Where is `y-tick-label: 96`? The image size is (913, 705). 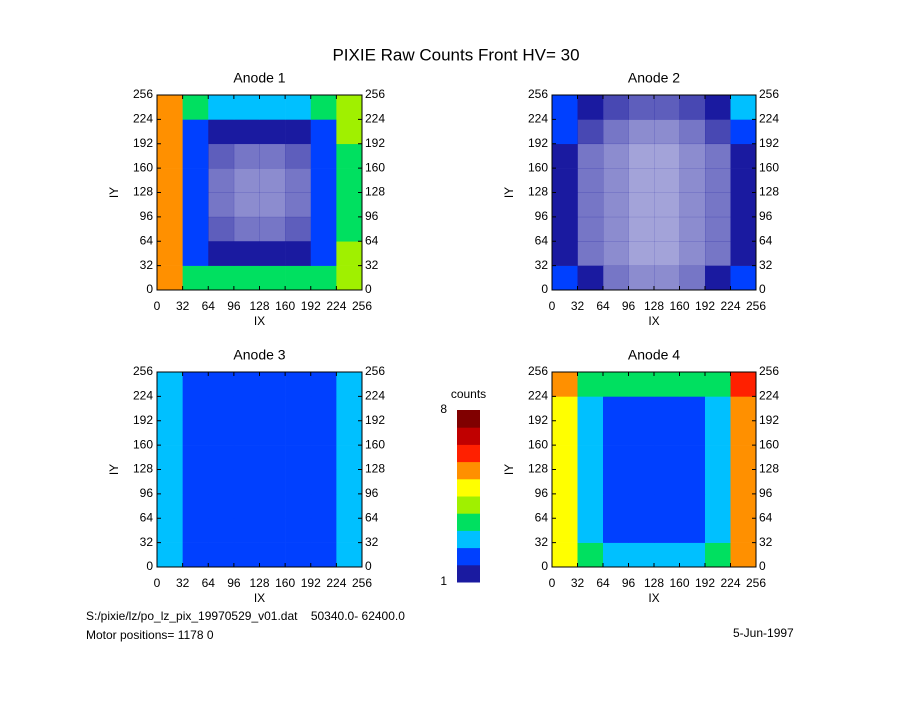 y-tick-label: 96 is located at coordinates (542, 216).